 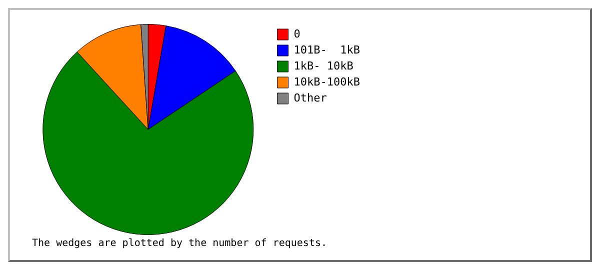 What do you see at coordinates (324, 65) in the screenshot?
I see `legend-label: 1kB- 10kB` at bounding box center [324, 65].